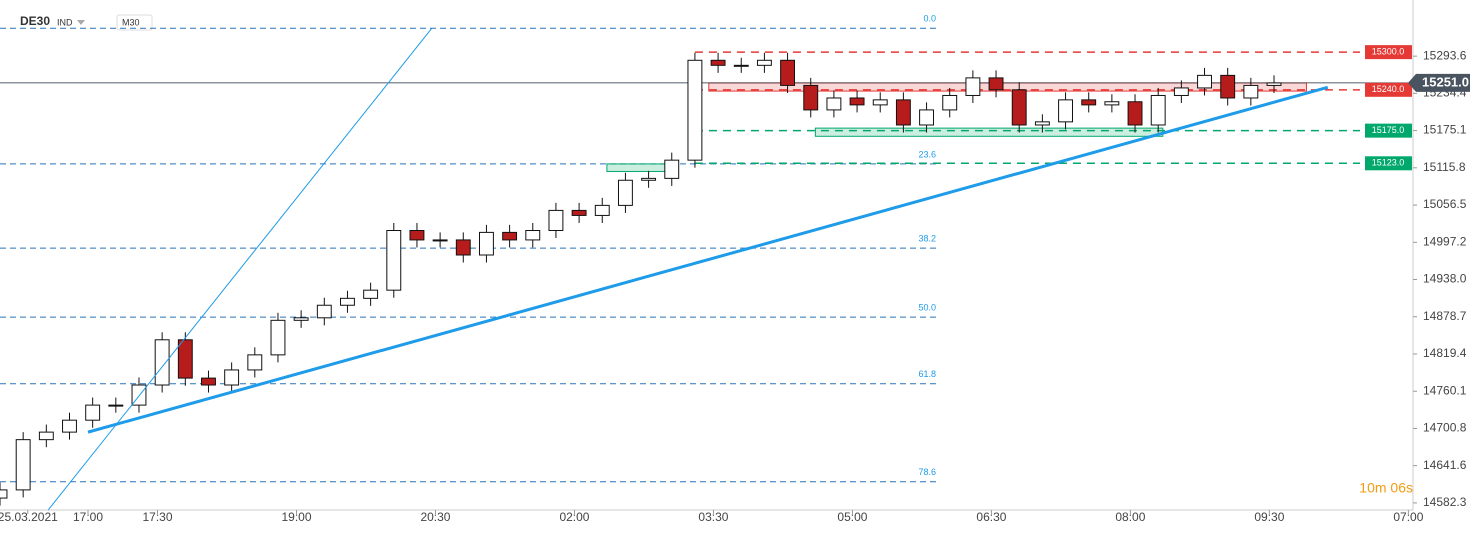 Image resolution: width=1482 pixels, height=534 pixels. What do you see at coordinates (88, 517) in the screenshot?
I see `x-tick-label: 17:00` at bounding box center [88, 517].